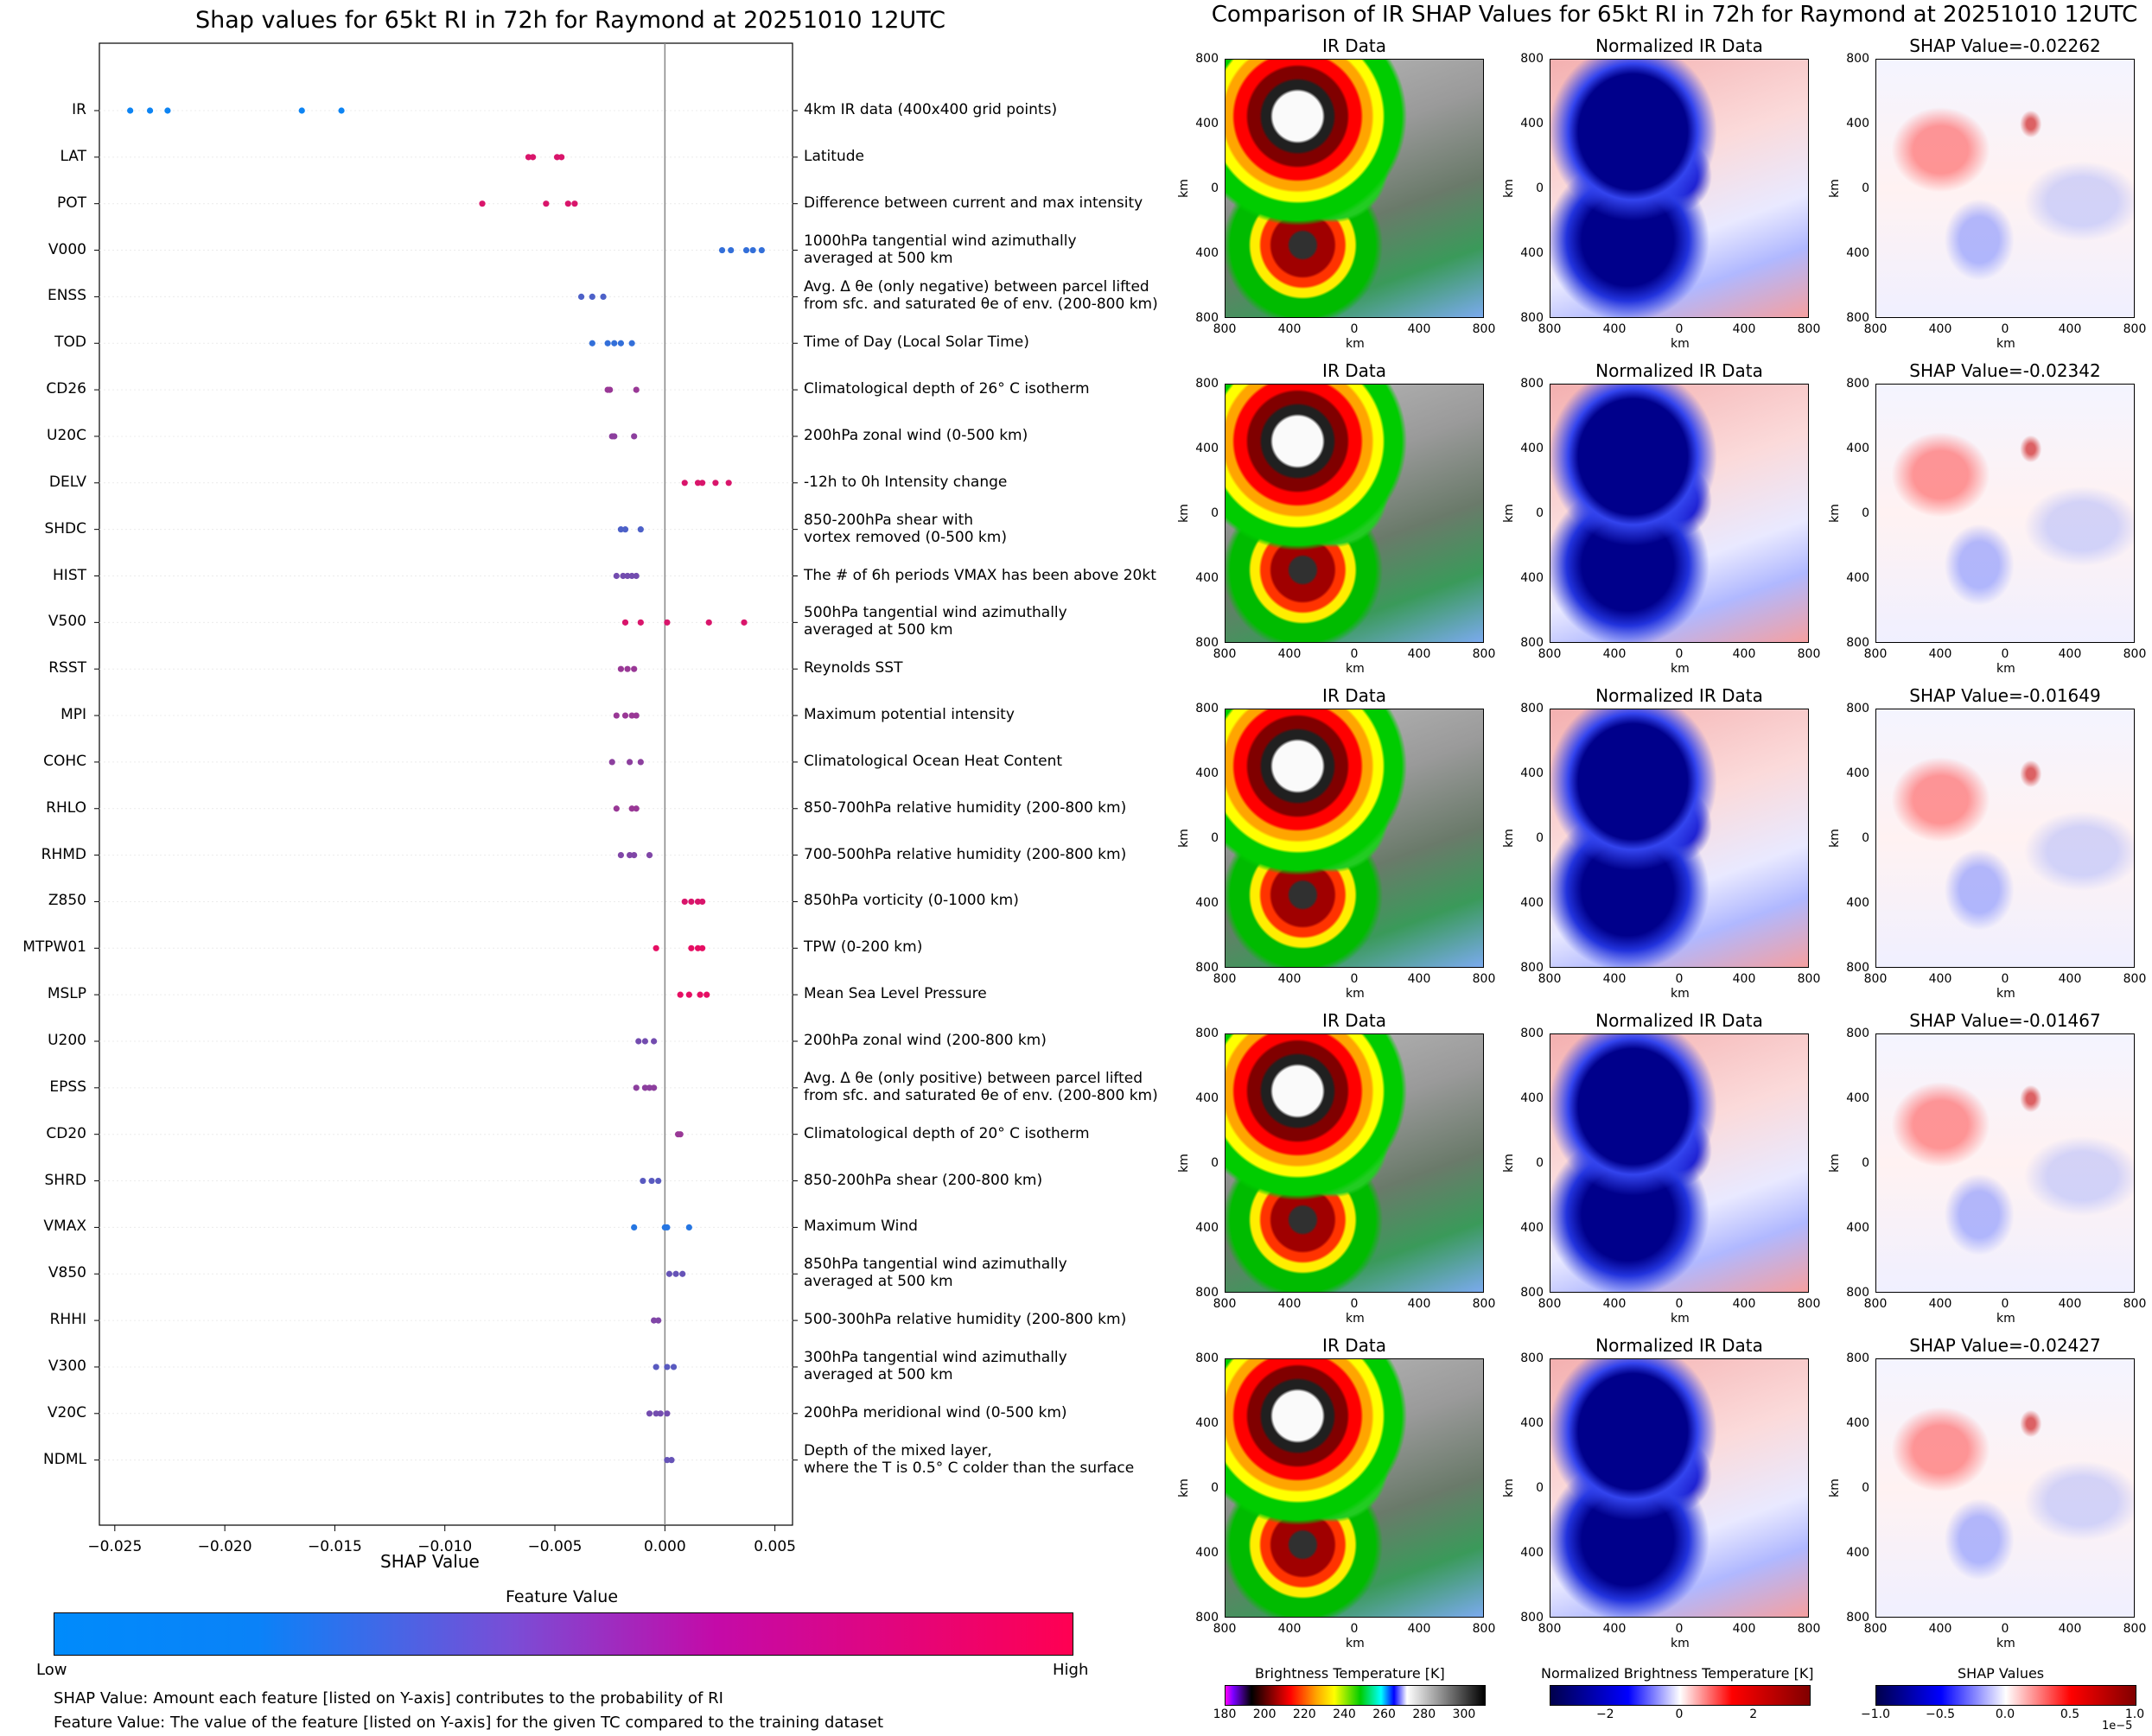  Describe the element at coordinates (654, 1320) in the screenshot. I see `shap-point-rhhi` at that location.